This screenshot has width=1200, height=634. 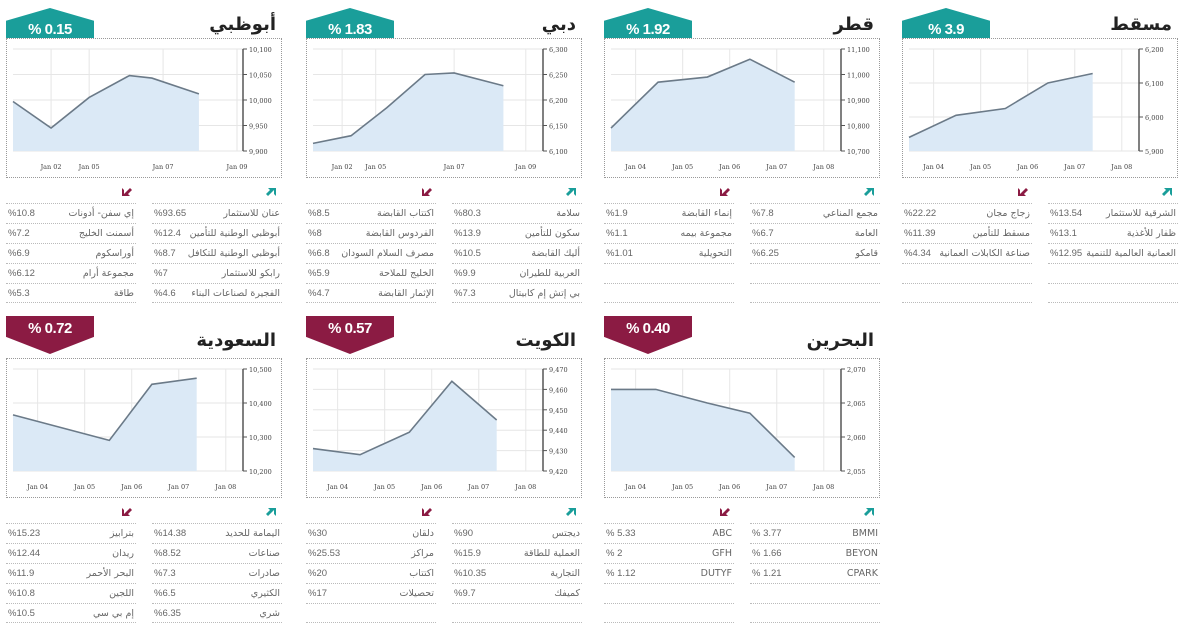 I want to click on y-tick-label: 9,470, so click(x=558, y=370).